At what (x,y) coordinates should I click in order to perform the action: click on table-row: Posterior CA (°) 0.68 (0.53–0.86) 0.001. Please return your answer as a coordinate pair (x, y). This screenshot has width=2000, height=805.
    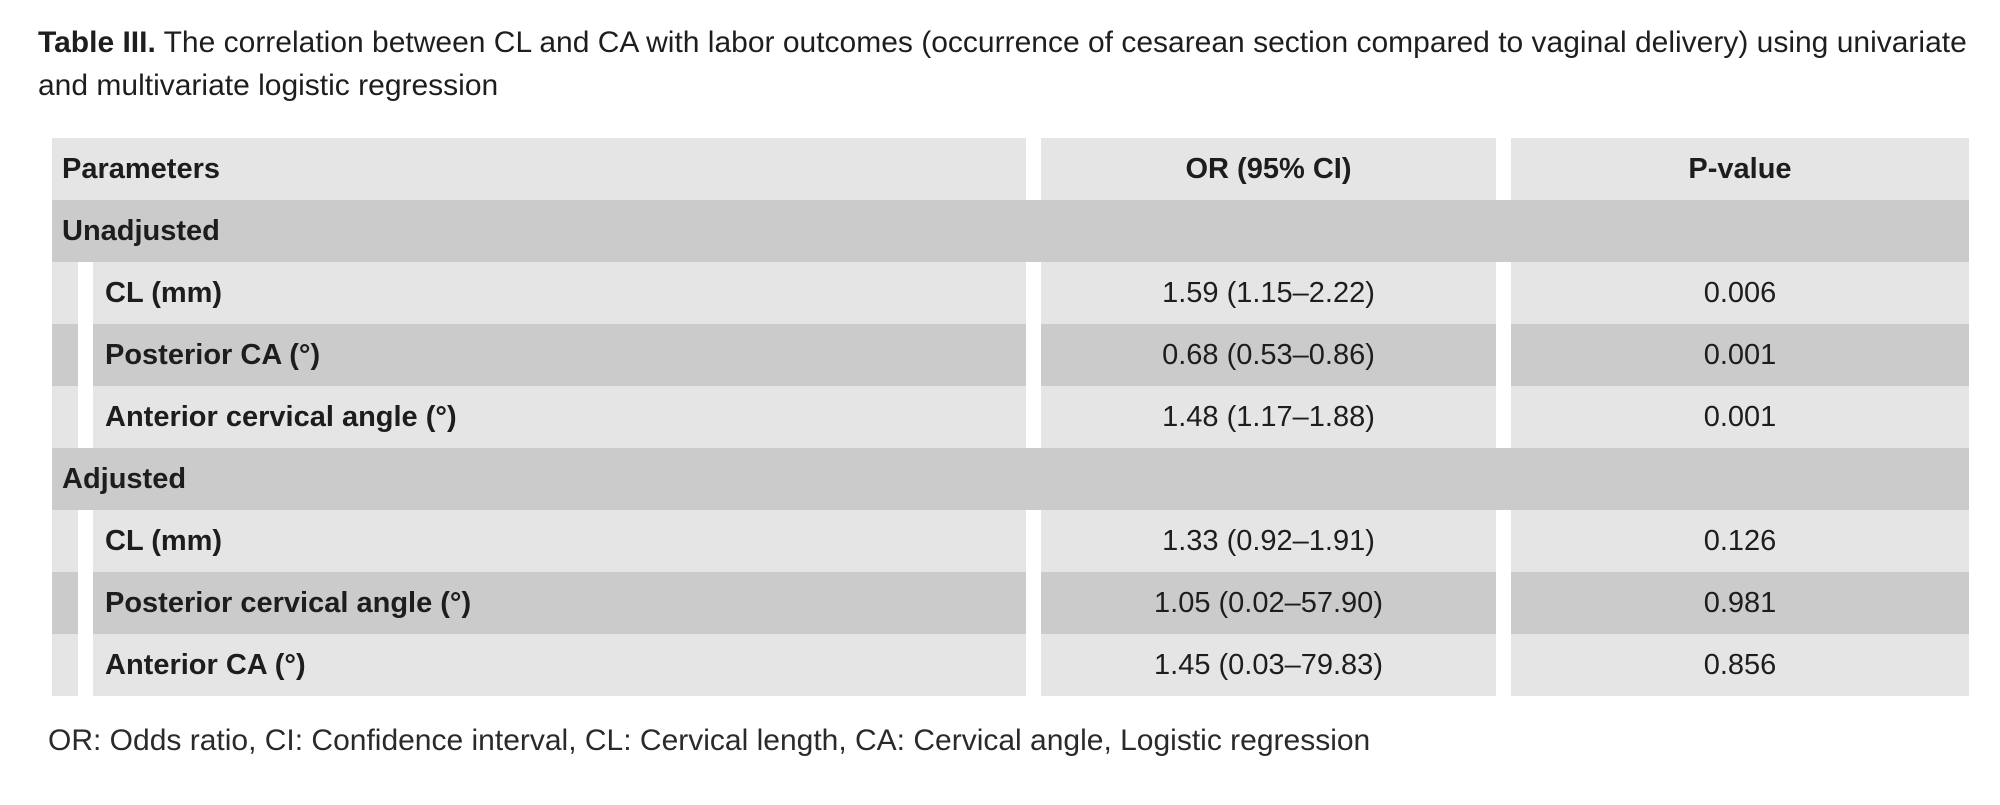
    Looking at the image, I should click on (1010, 355).